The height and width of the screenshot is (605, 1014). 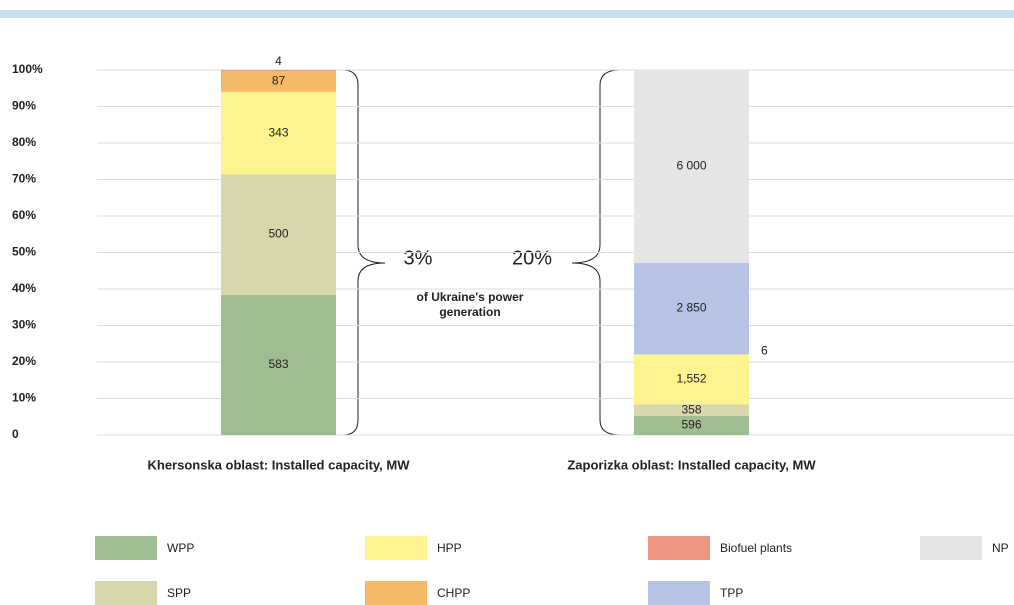 What do you see at coordinates (532, 258) in the screenshot?
I see `annotation: 20%` at bounding box center [532, 258].